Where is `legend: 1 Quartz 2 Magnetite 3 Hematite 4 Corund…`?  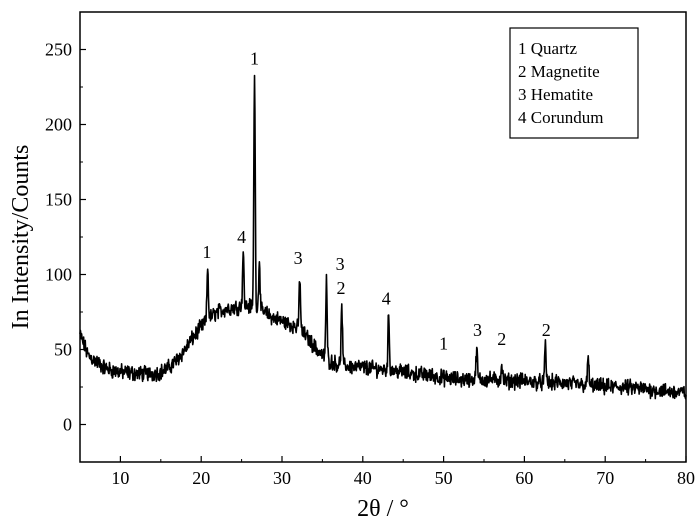 legend: 1 Quartz 2 Magnetite 3 Hematite 4 Corund… is located at coordinates (574, 83).